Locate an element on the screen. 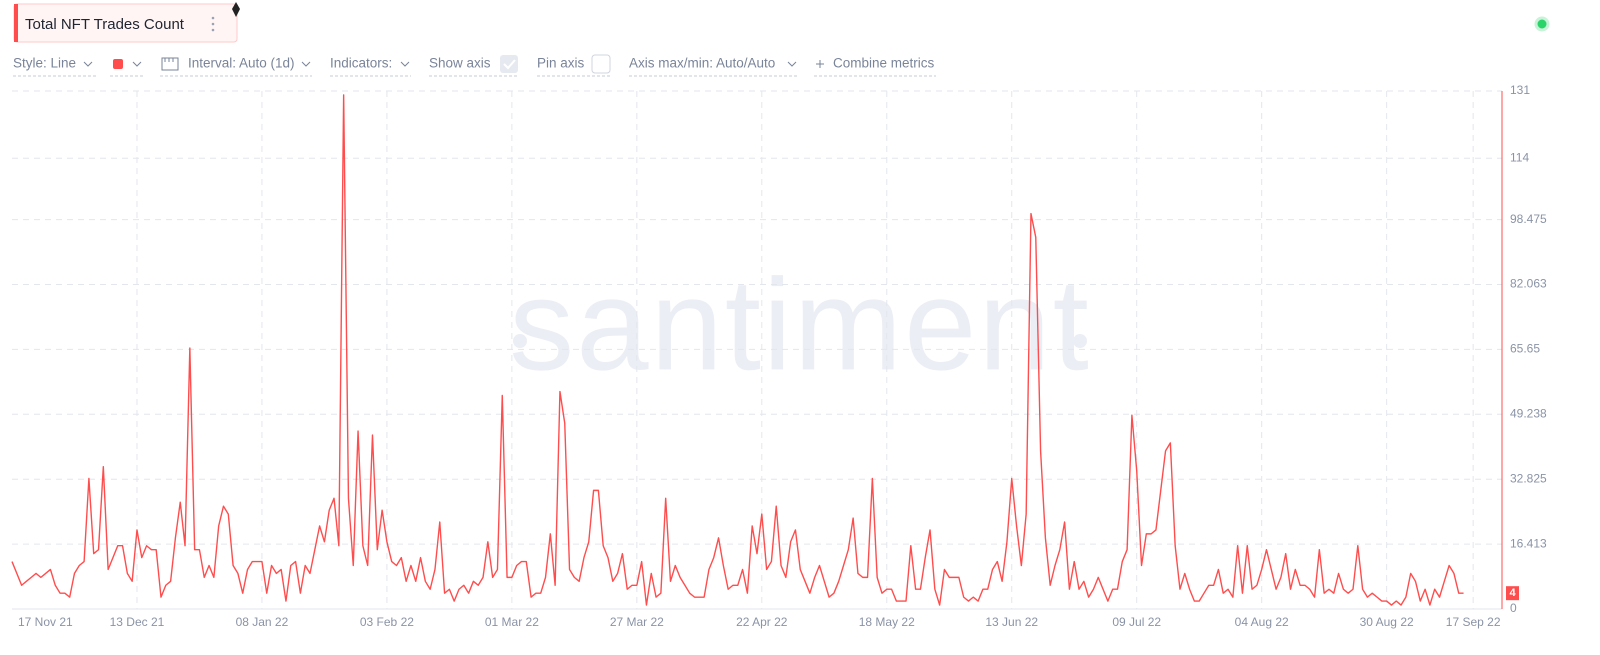 The width and height of the screenshot is (1600, 655). x-tick-label: 22 Apr 22 is located at coordinates (762, 622).